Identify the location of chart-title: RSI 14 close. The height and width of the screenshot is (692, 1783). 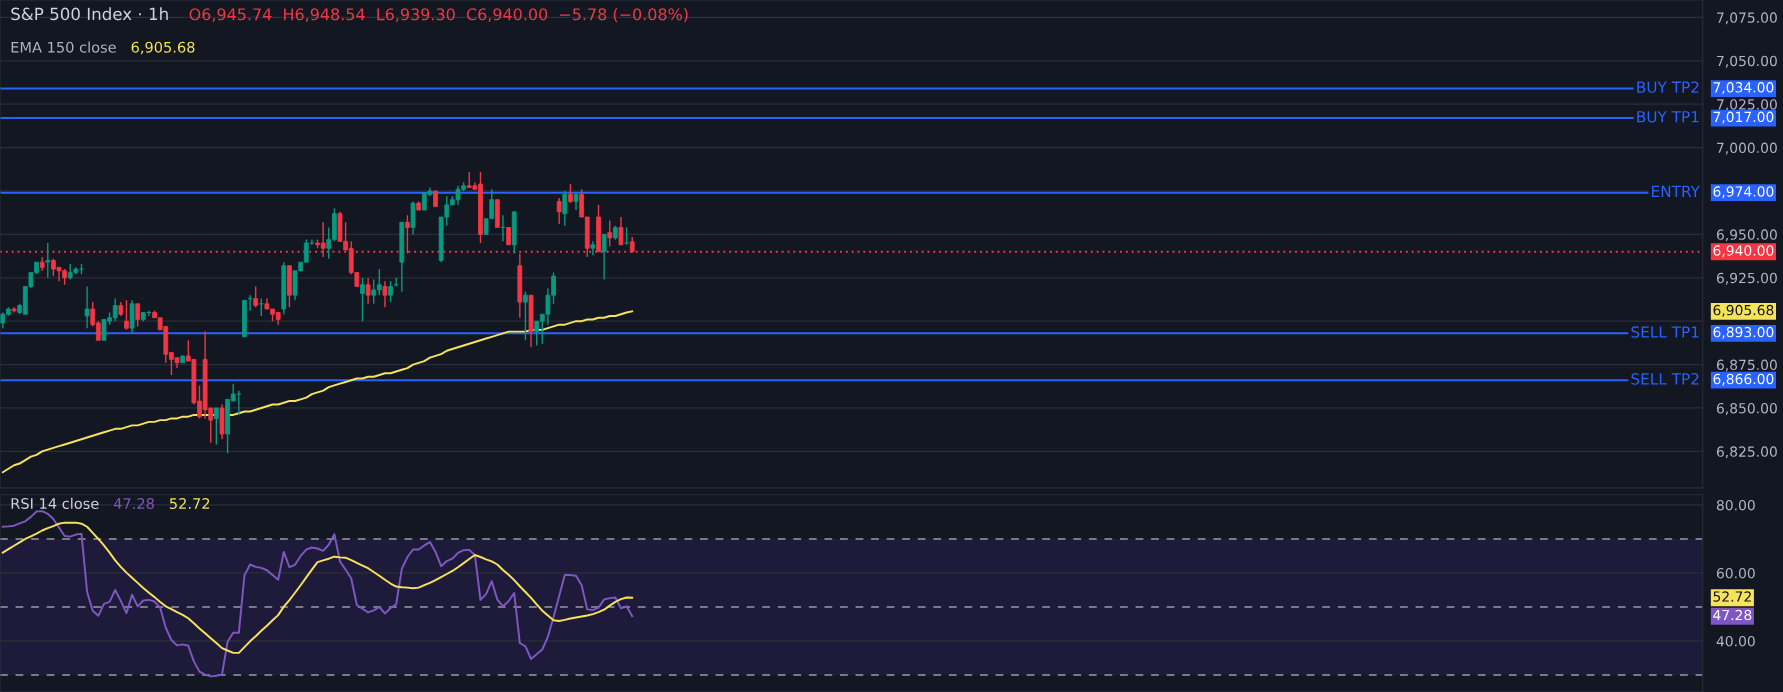
(55, 503).